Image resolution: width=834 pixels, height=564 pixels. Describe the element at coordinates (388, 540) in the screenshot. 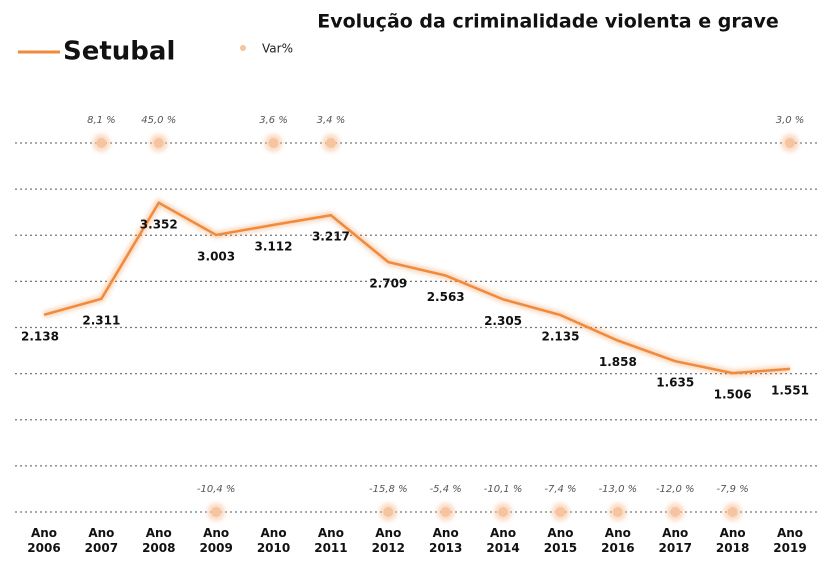

I see `x-tick-label: Ano 2012` at that location.